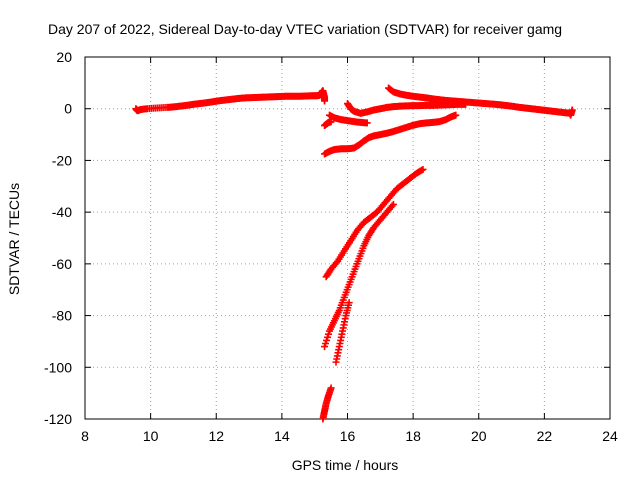 This screenshot has height=480, width=640. What do you see at coordinates (345, 465) in the screenshot?
I see `x-axis-label: GPS time / hours` at bounding box center [345, 465].